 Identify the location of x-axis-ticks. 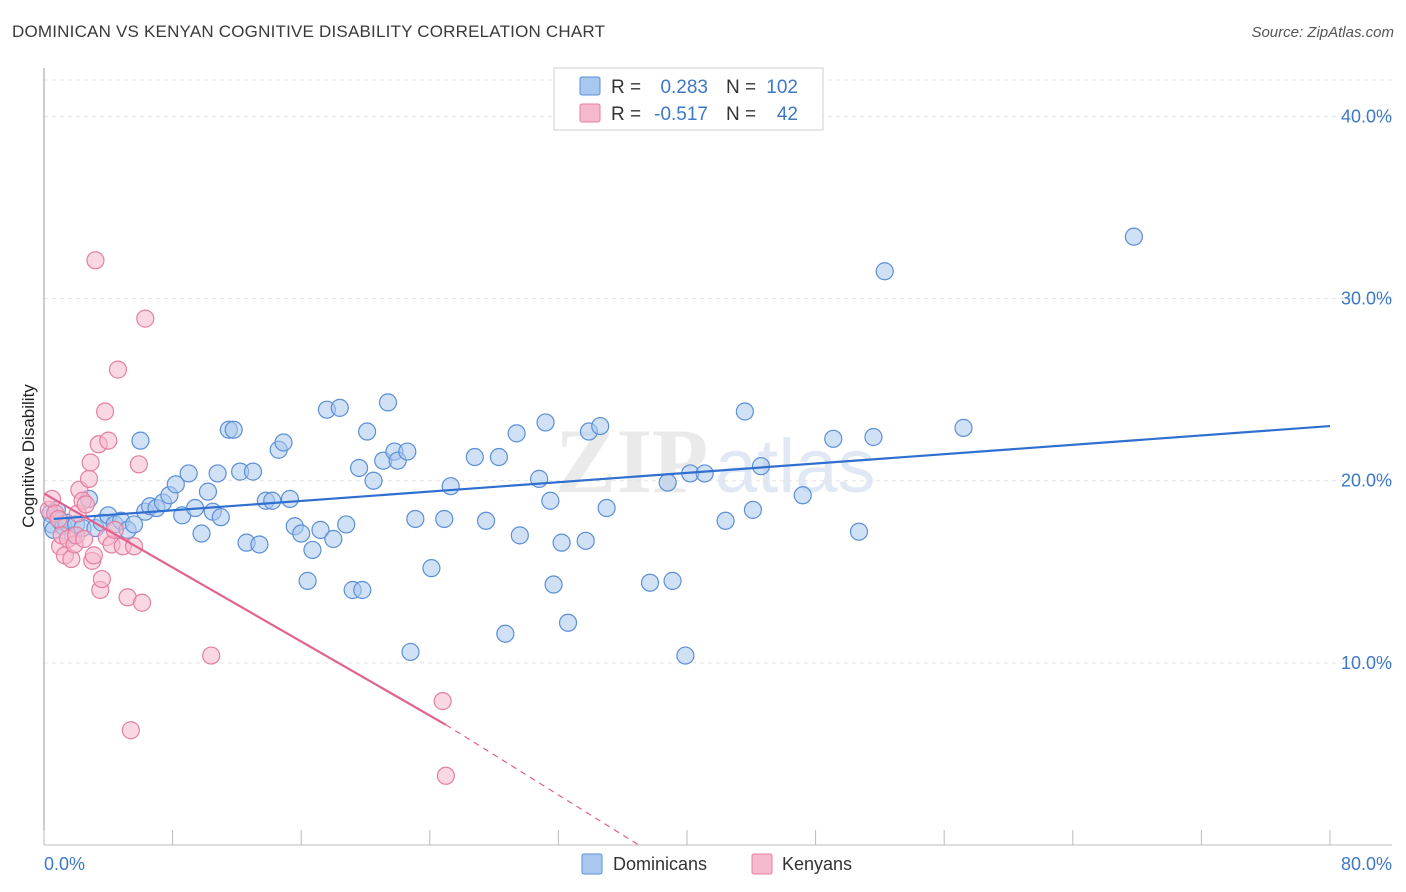
(687, 837).